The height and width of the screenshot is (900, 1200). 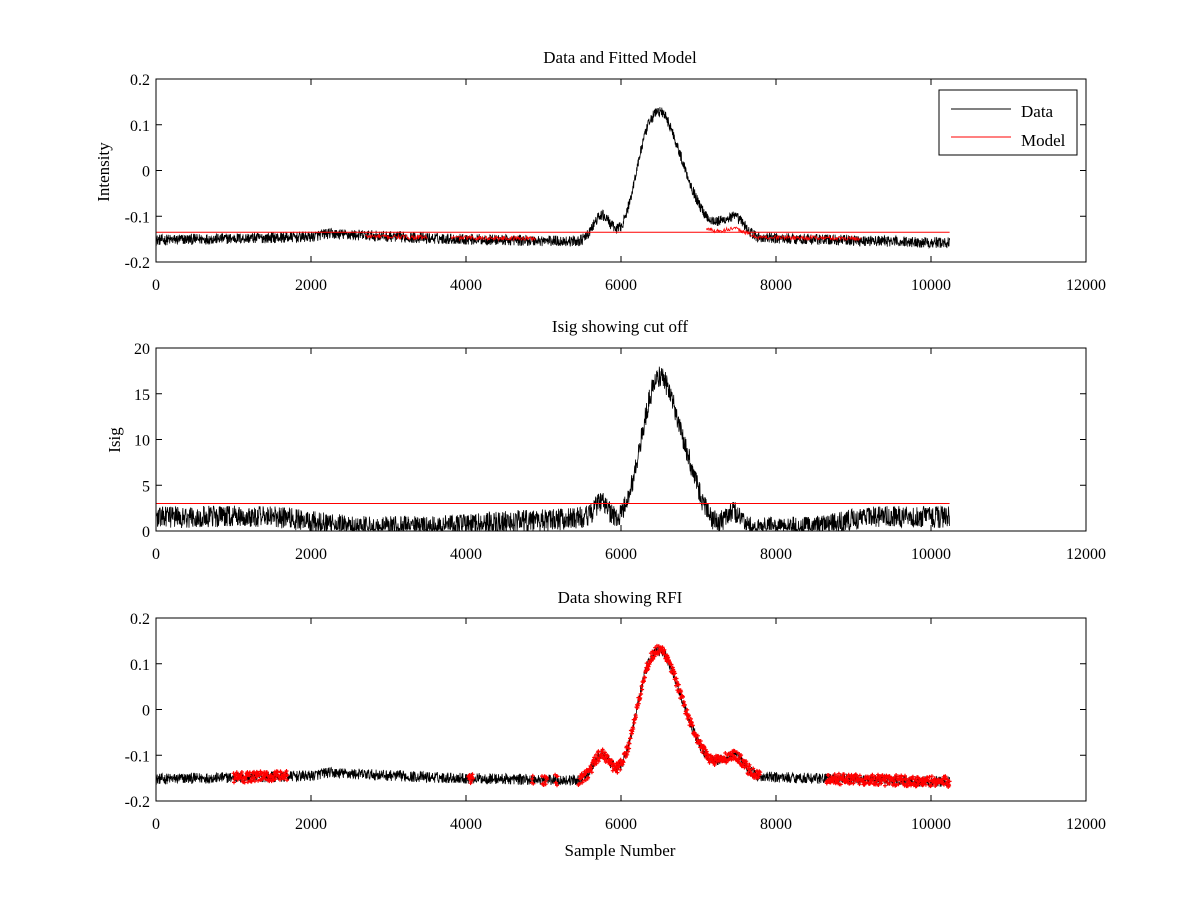 I want to click on legend: Data Model, so click(x=1008, y=122).